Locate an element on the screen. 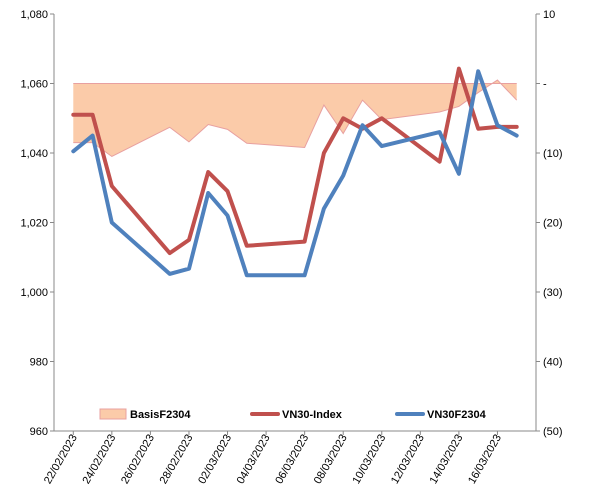  legend-label-vn30f2304: VN30F2304 is located at coordinates (457, 415).